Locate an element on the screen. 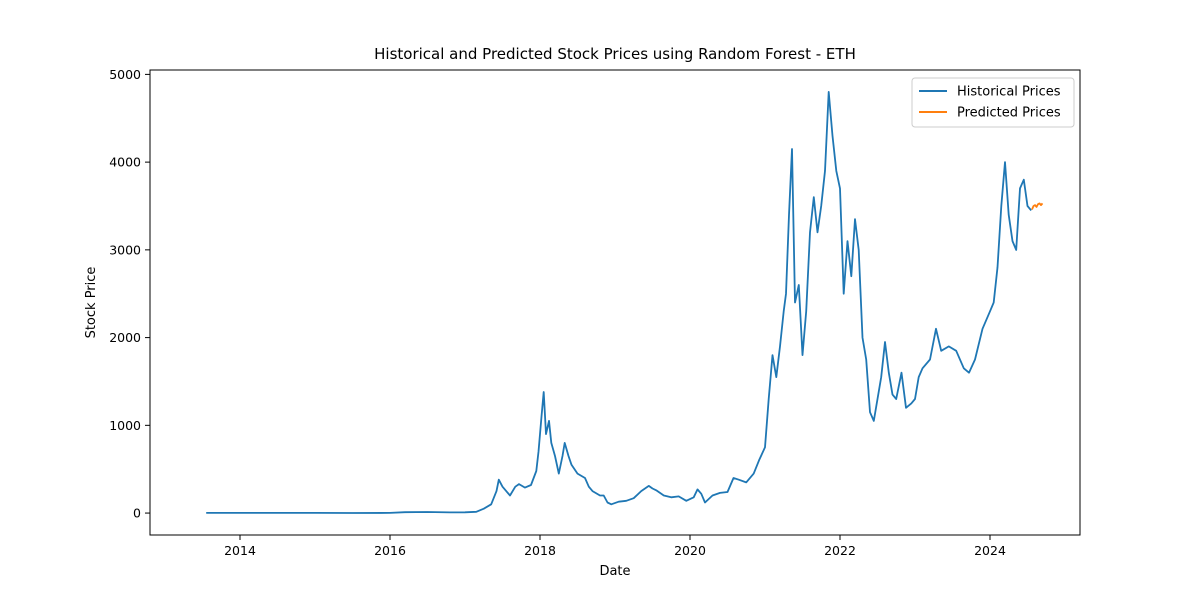 The image size is (1200, 600). y-tick-label: 1000 is located at coordinates (125, 425).